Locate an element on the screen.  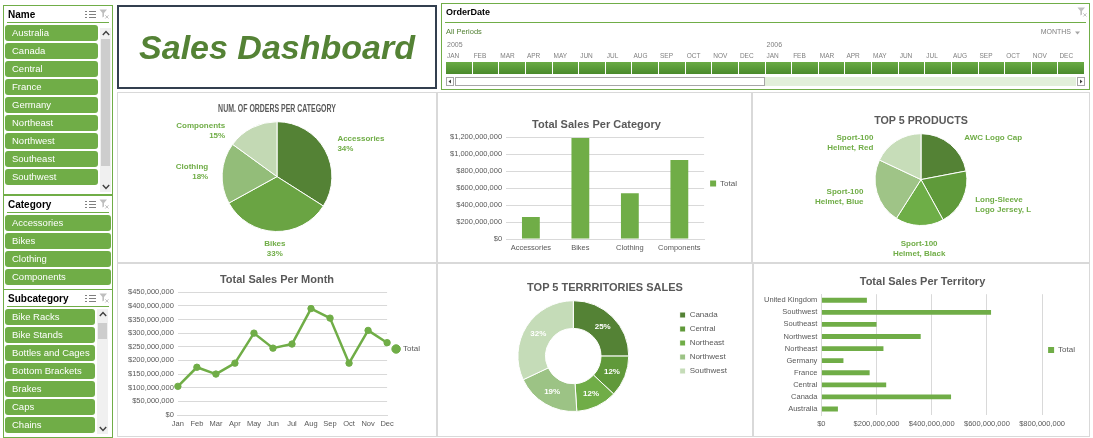
filter-button: Accessories is located at coordinates (58, 223).